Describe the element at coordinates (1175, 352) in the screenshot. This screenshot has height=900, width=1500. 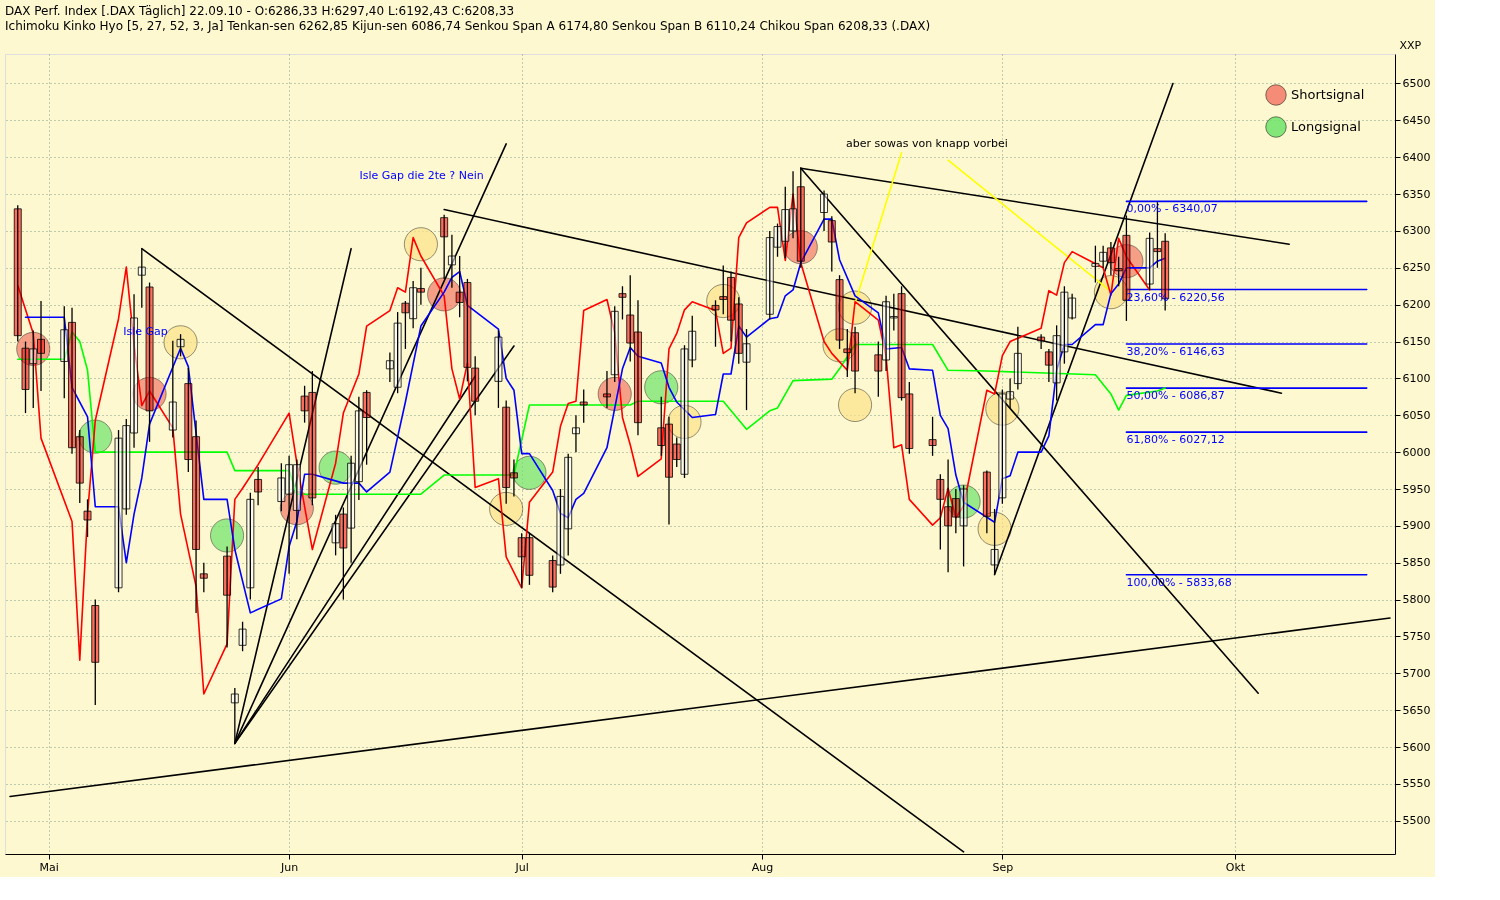
I see `annotation: 38,20% - 6146,63` at that location.